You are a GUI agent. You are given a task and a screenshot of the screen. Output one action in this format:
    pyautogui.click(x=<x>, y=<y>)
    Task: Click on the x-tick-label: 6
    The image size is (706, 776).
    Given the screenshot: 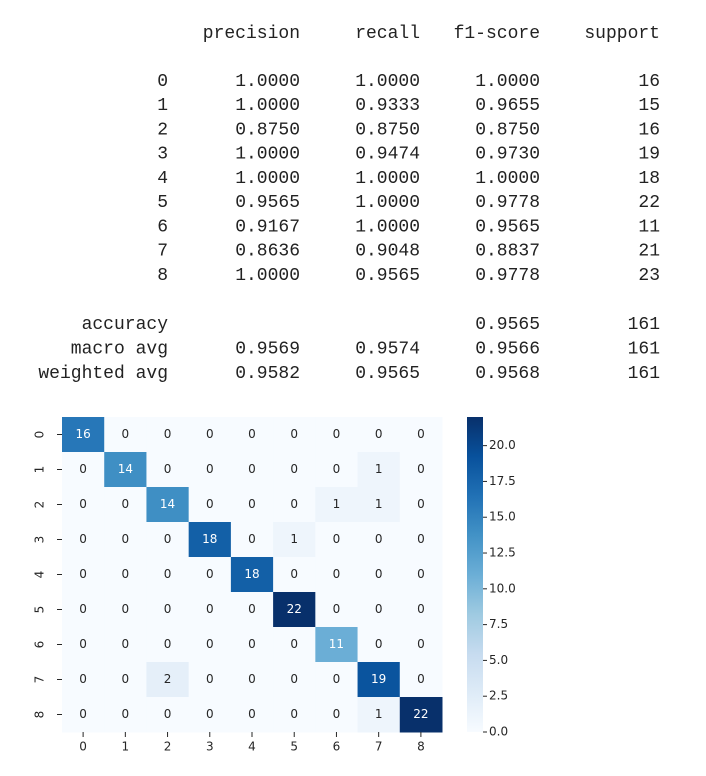 What is the action you would take?
    pyautogui.click(x=337, y=747)
    